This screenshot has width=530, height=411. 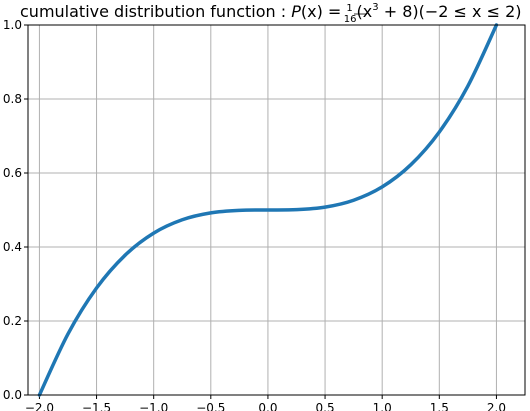 What do you see at coordinates (153, 406) in the screenshot?
I see `x-tick-label: −1.0` at bounding box center [153, 406].